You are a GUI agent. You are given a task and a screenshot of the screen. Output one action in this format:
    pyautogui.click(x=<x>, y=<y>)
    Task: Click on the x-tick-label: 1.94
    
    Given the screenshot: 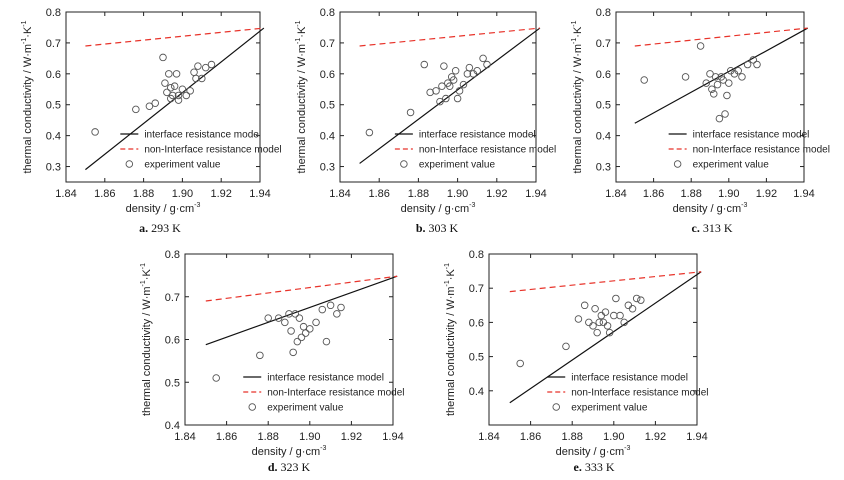 What is the action you would take?
    pyautogui.click(x=392, y=437)
    